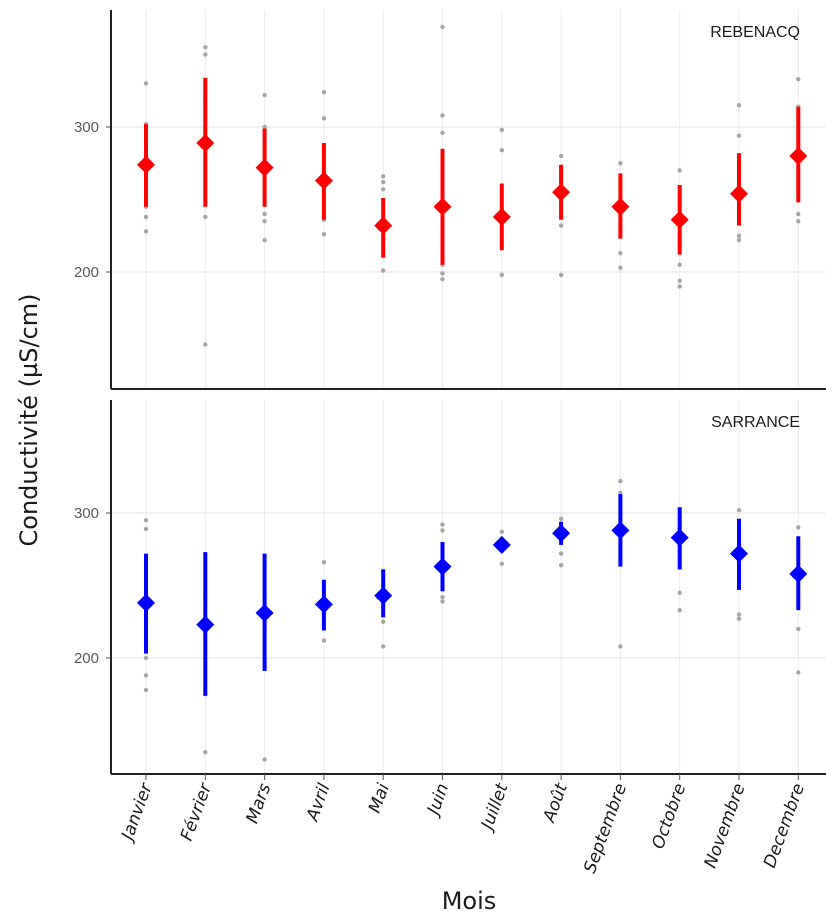 The image size is (826, 918). Describe the element at coordinates (29, 420) in the screenshot. I see `y-axis-title: Conductivité (µS/cm)` at that location.